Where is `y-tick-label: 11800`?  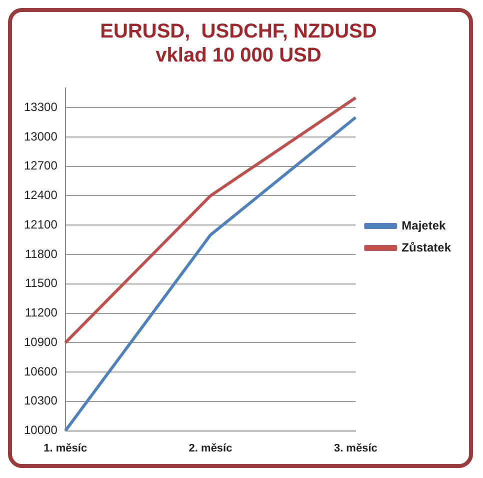
y-tick-label: 11800 is located at coordinates (41, 253).